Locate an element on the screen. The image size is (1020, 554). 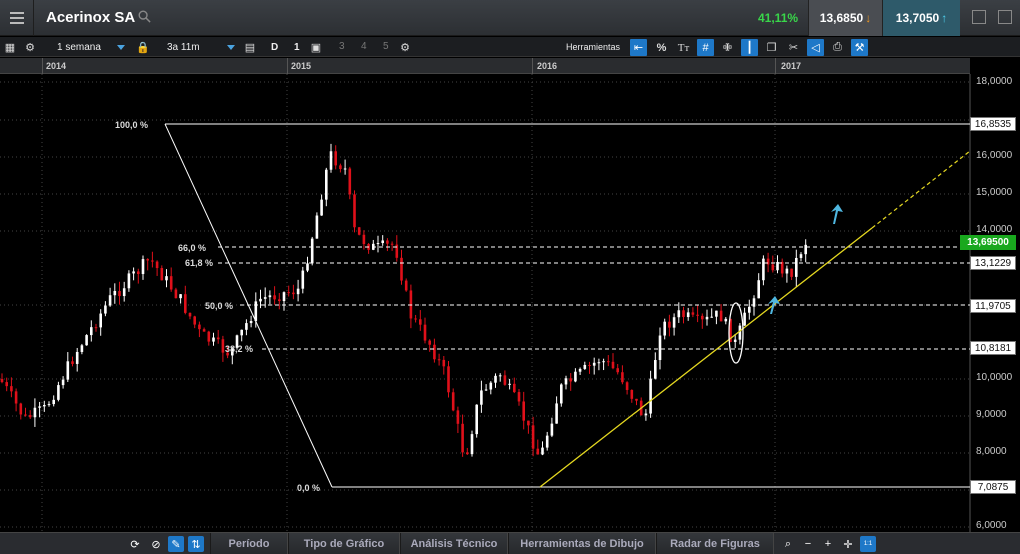
zoom-in-icon: + is located at coordinates (828, 544).